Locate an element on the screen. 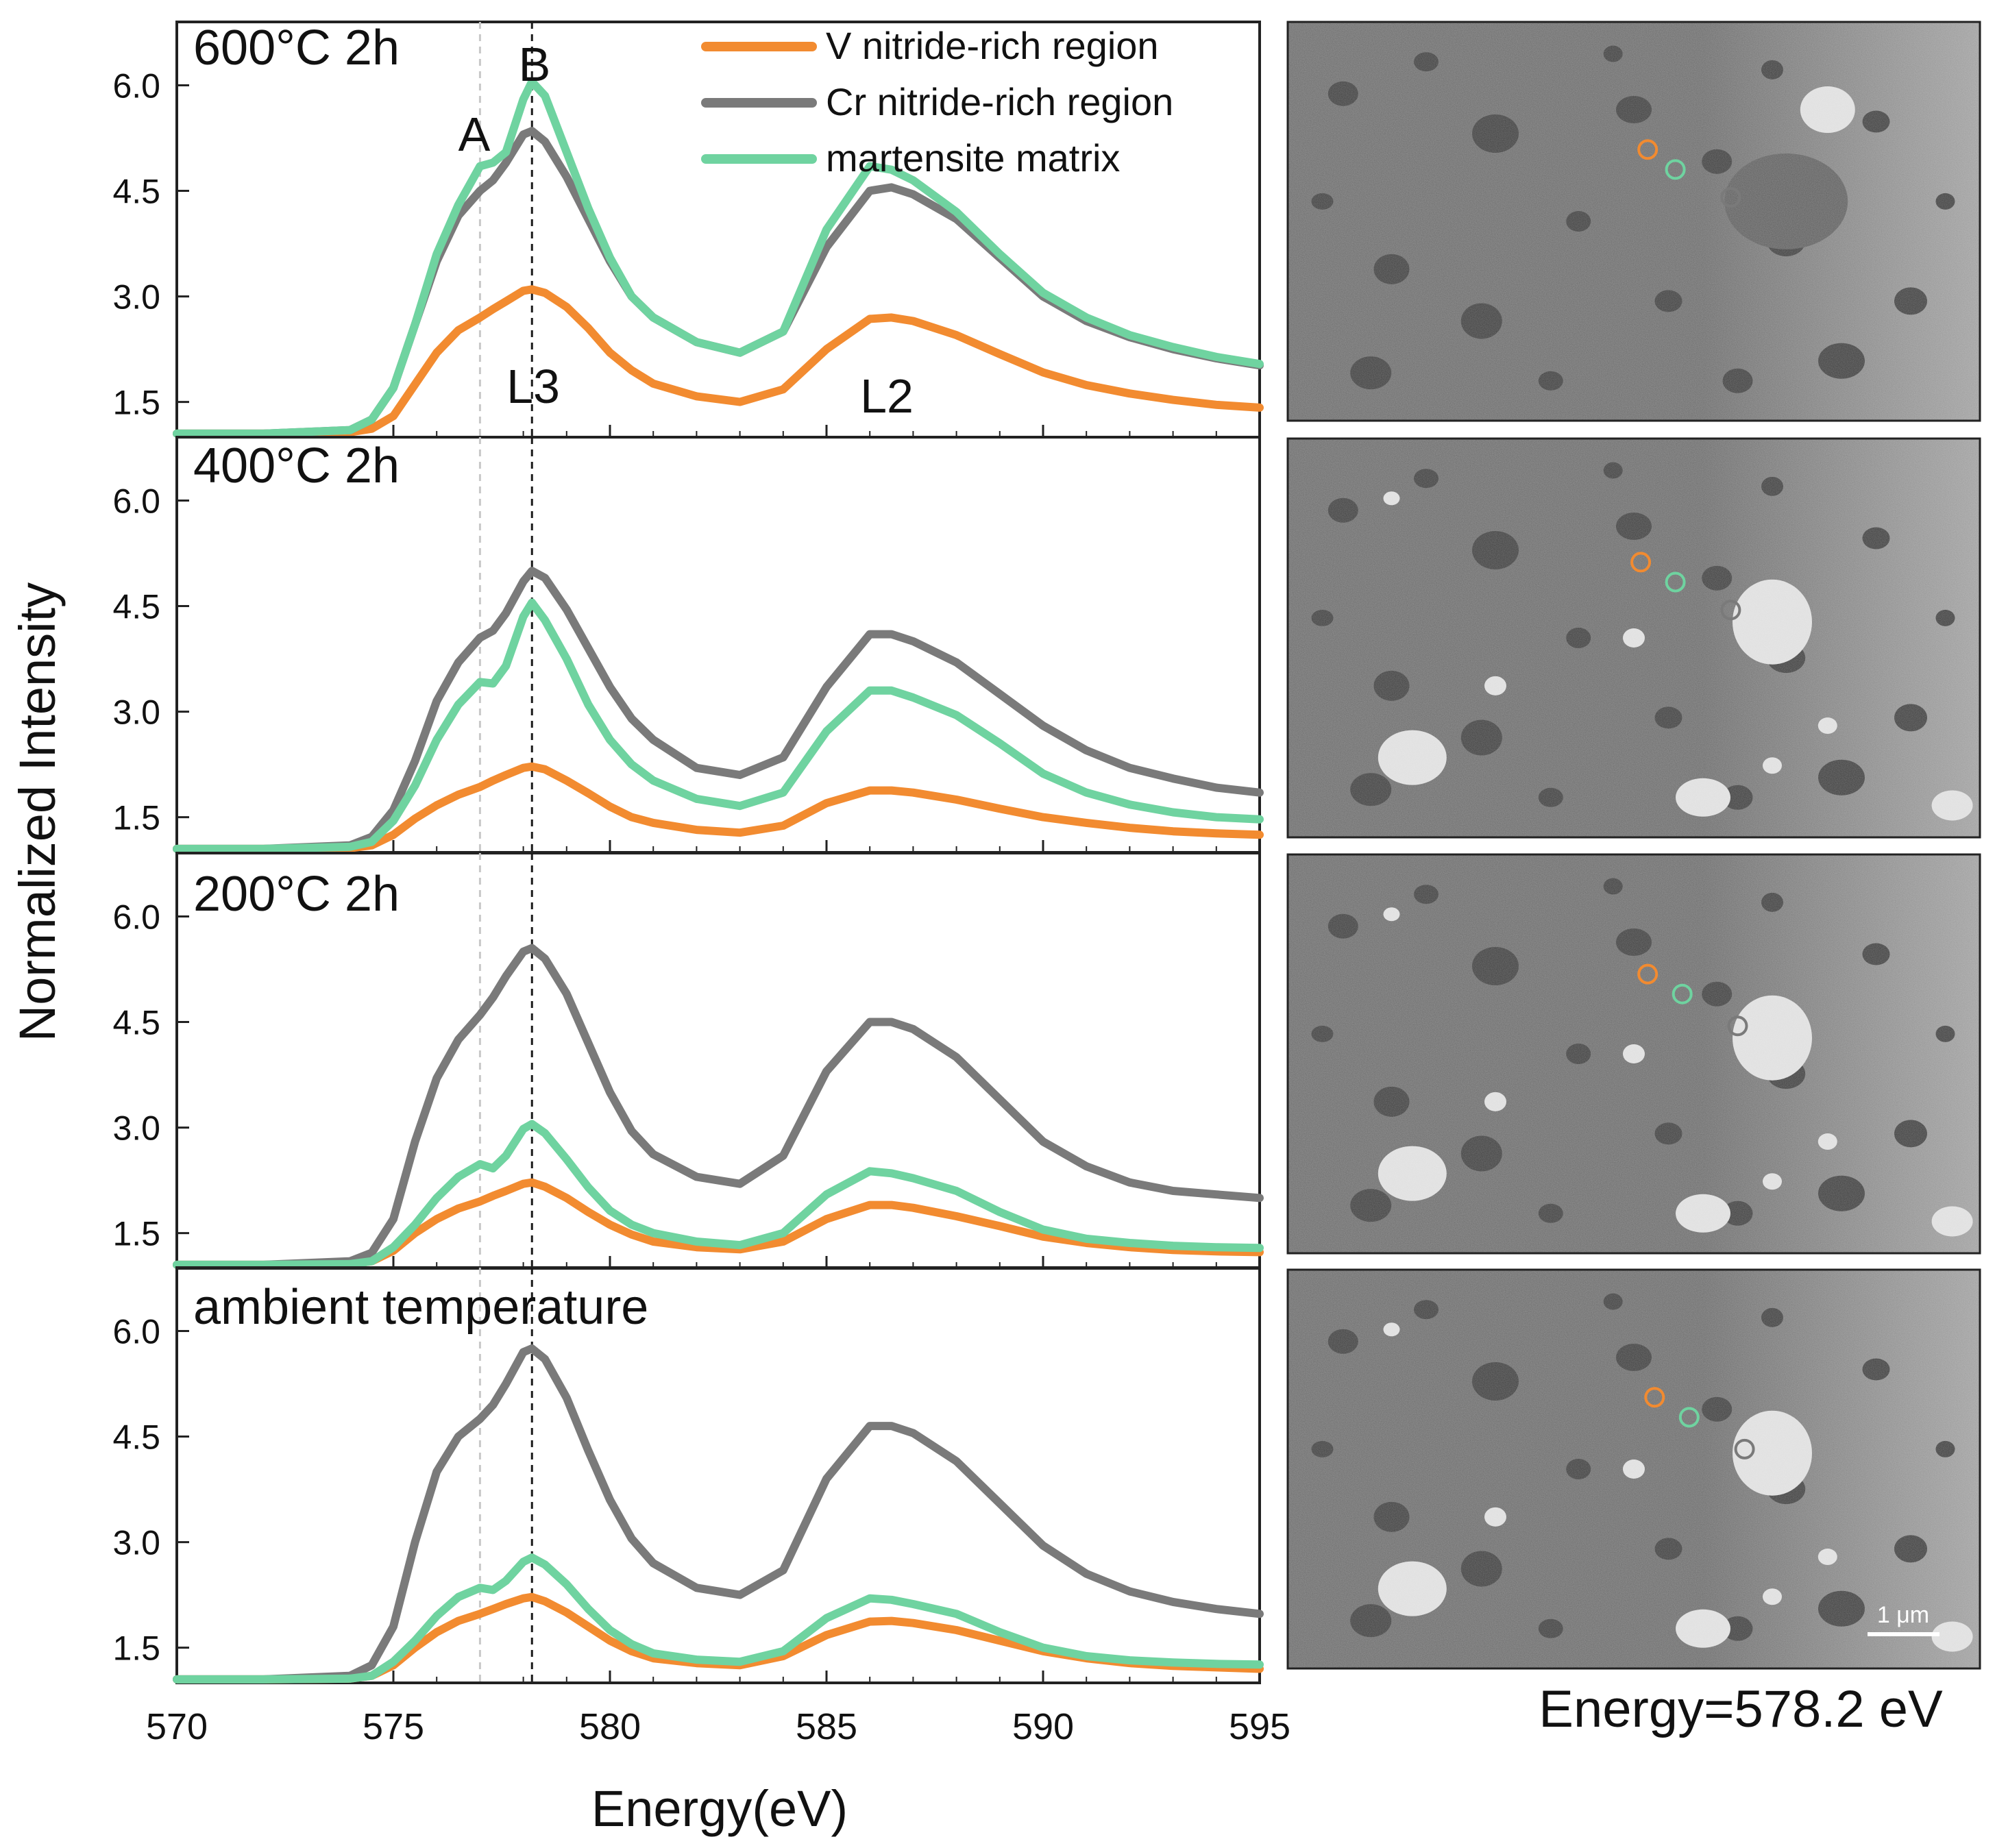 The image size is (1995, 1848). x-tick-label: 580 is located at coordinates (610, 1726).